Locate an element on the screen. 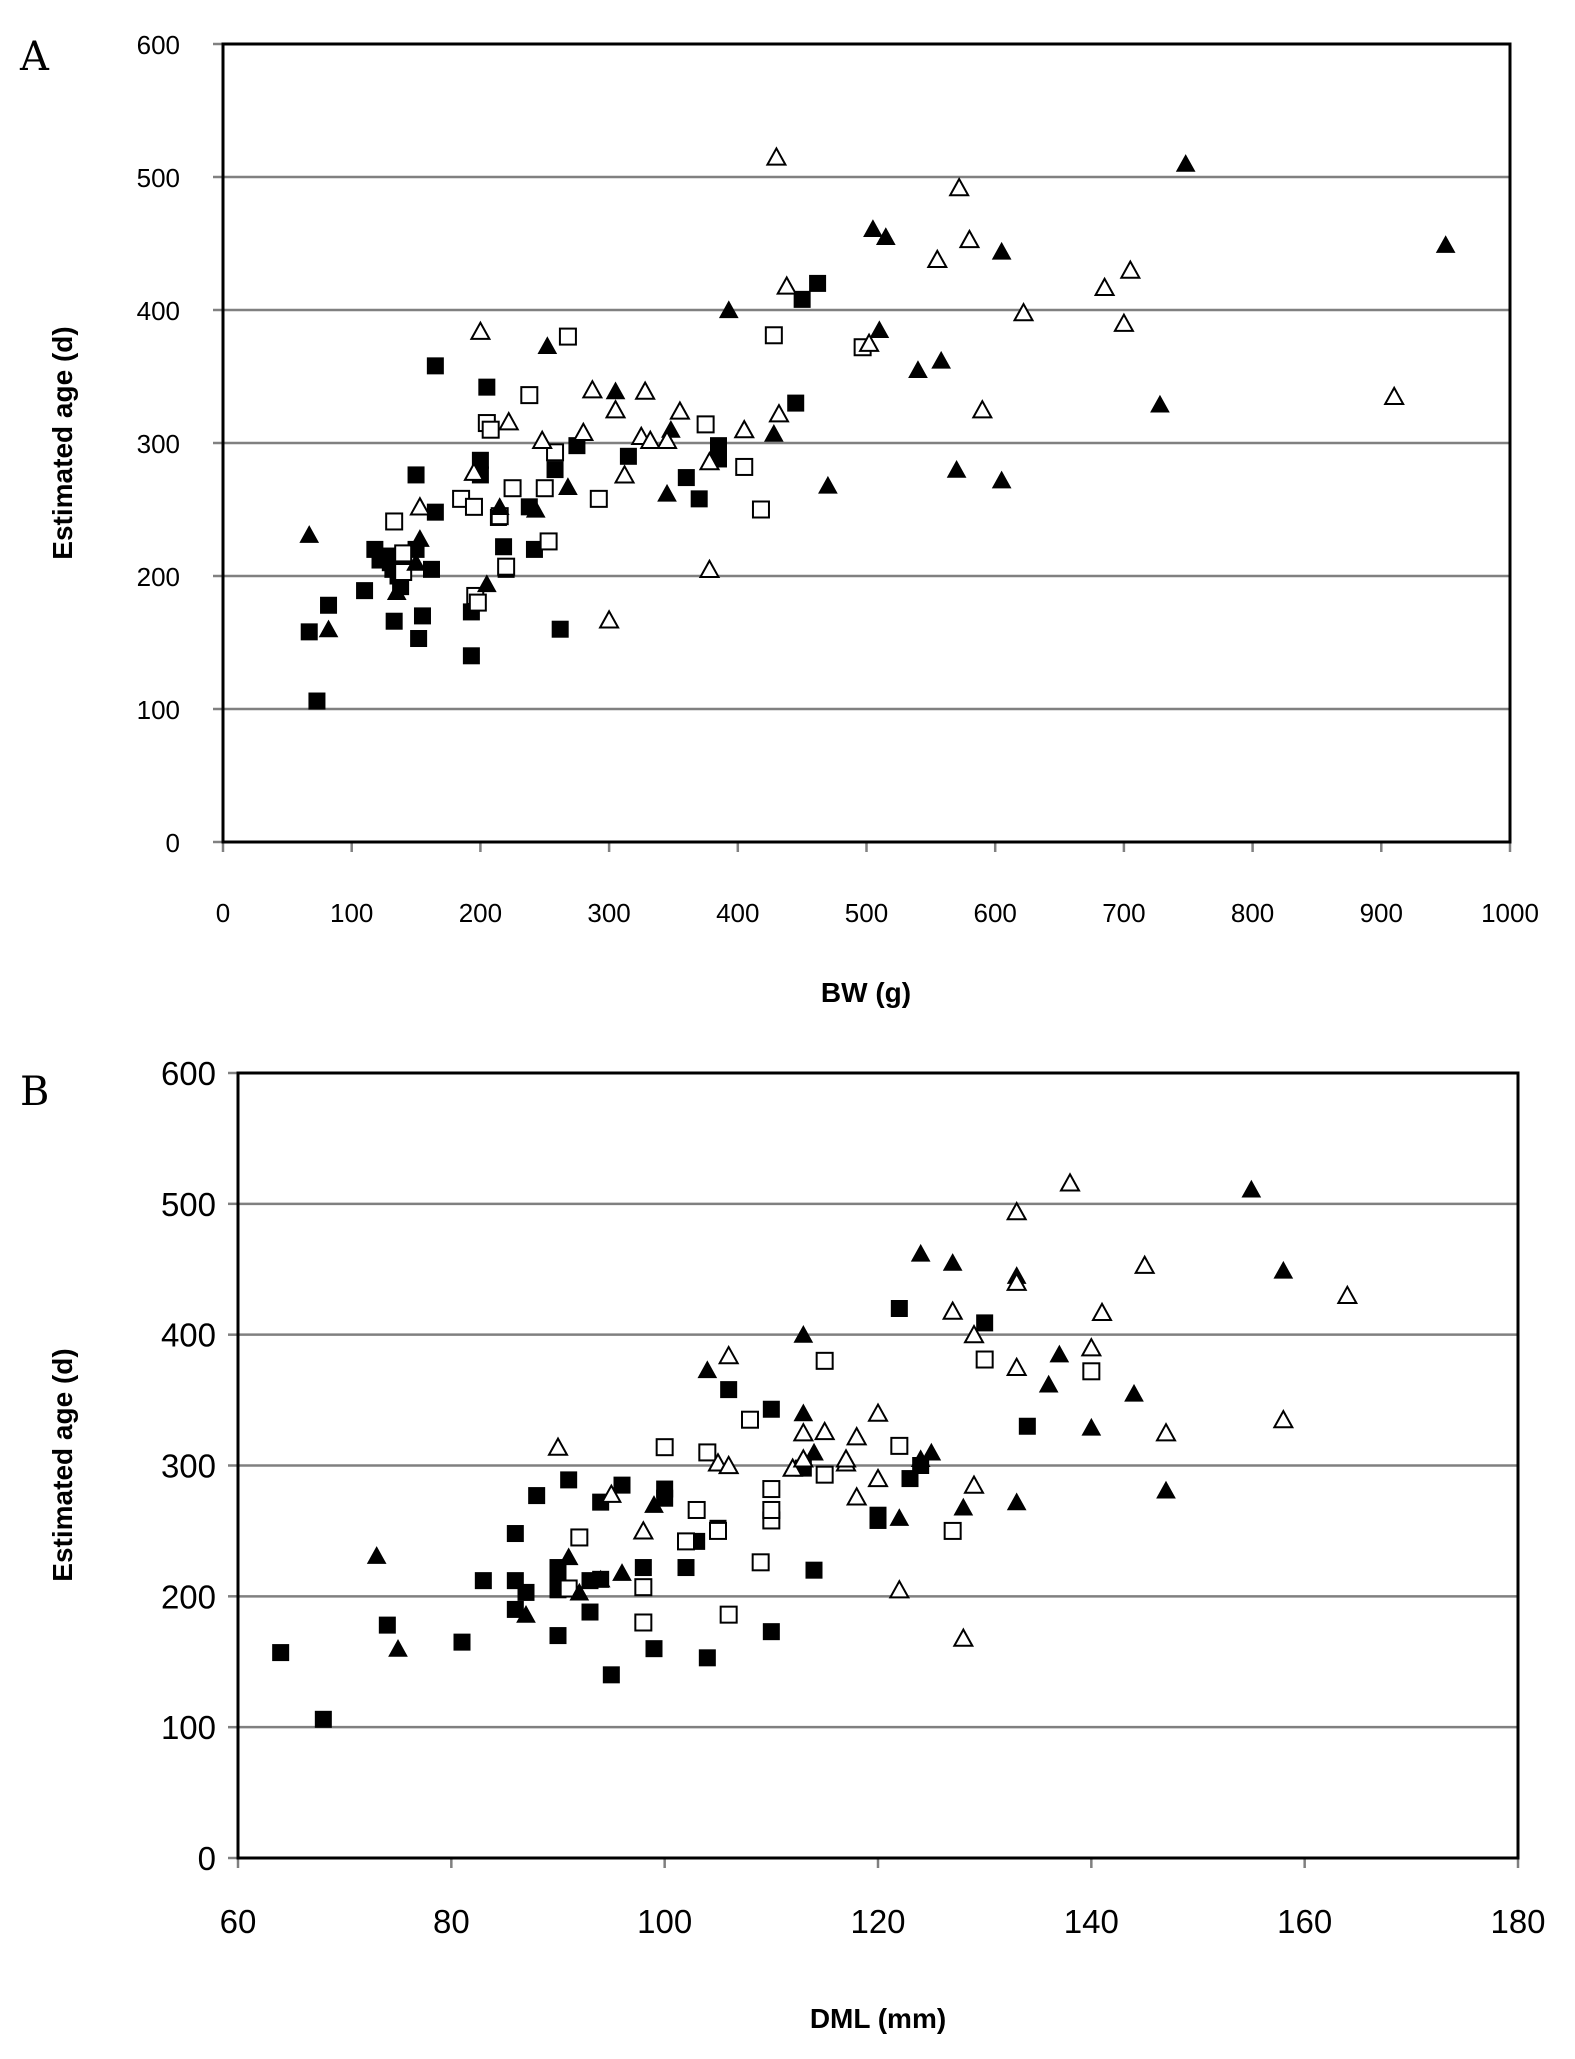  panel-a-y-tick-label: 400 is located at coordinates (158, 311).